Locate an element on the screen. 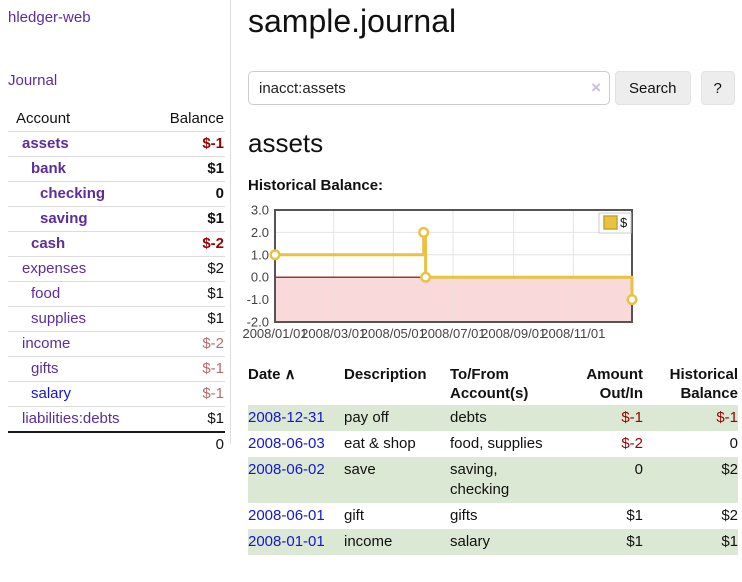 This screenshot has height=582, width=742. sidebar-account-link: salary is located at coordinates (51, 393).